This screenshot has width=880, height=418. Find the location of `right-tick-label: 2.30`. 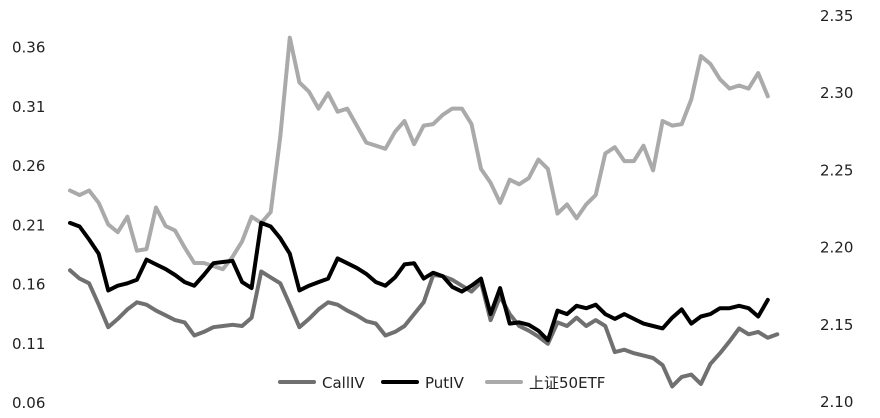

right-tick-label: 2.30 is located at coordinates (836, 93).